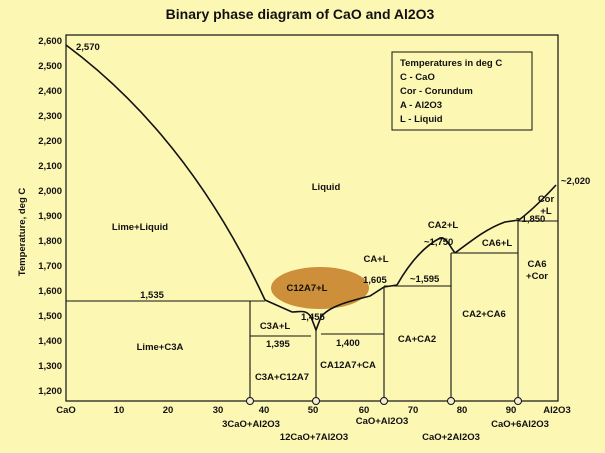  I want to click on y-tick-2500: 2,500, so click(50, 66).